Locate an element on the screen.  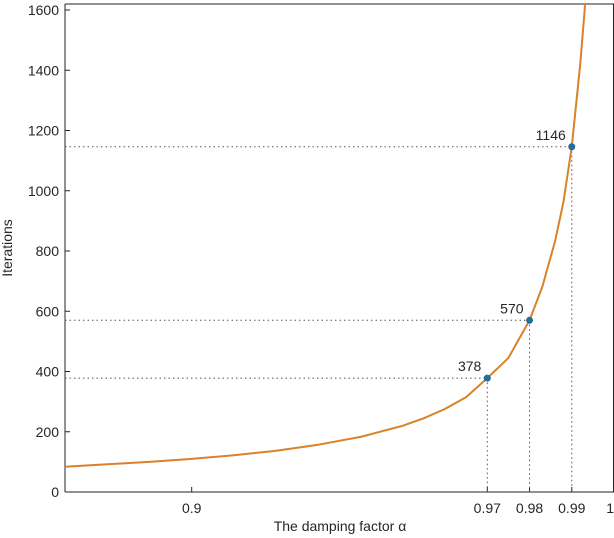
data-point-label: 378 is located at coordinates (470, 366).